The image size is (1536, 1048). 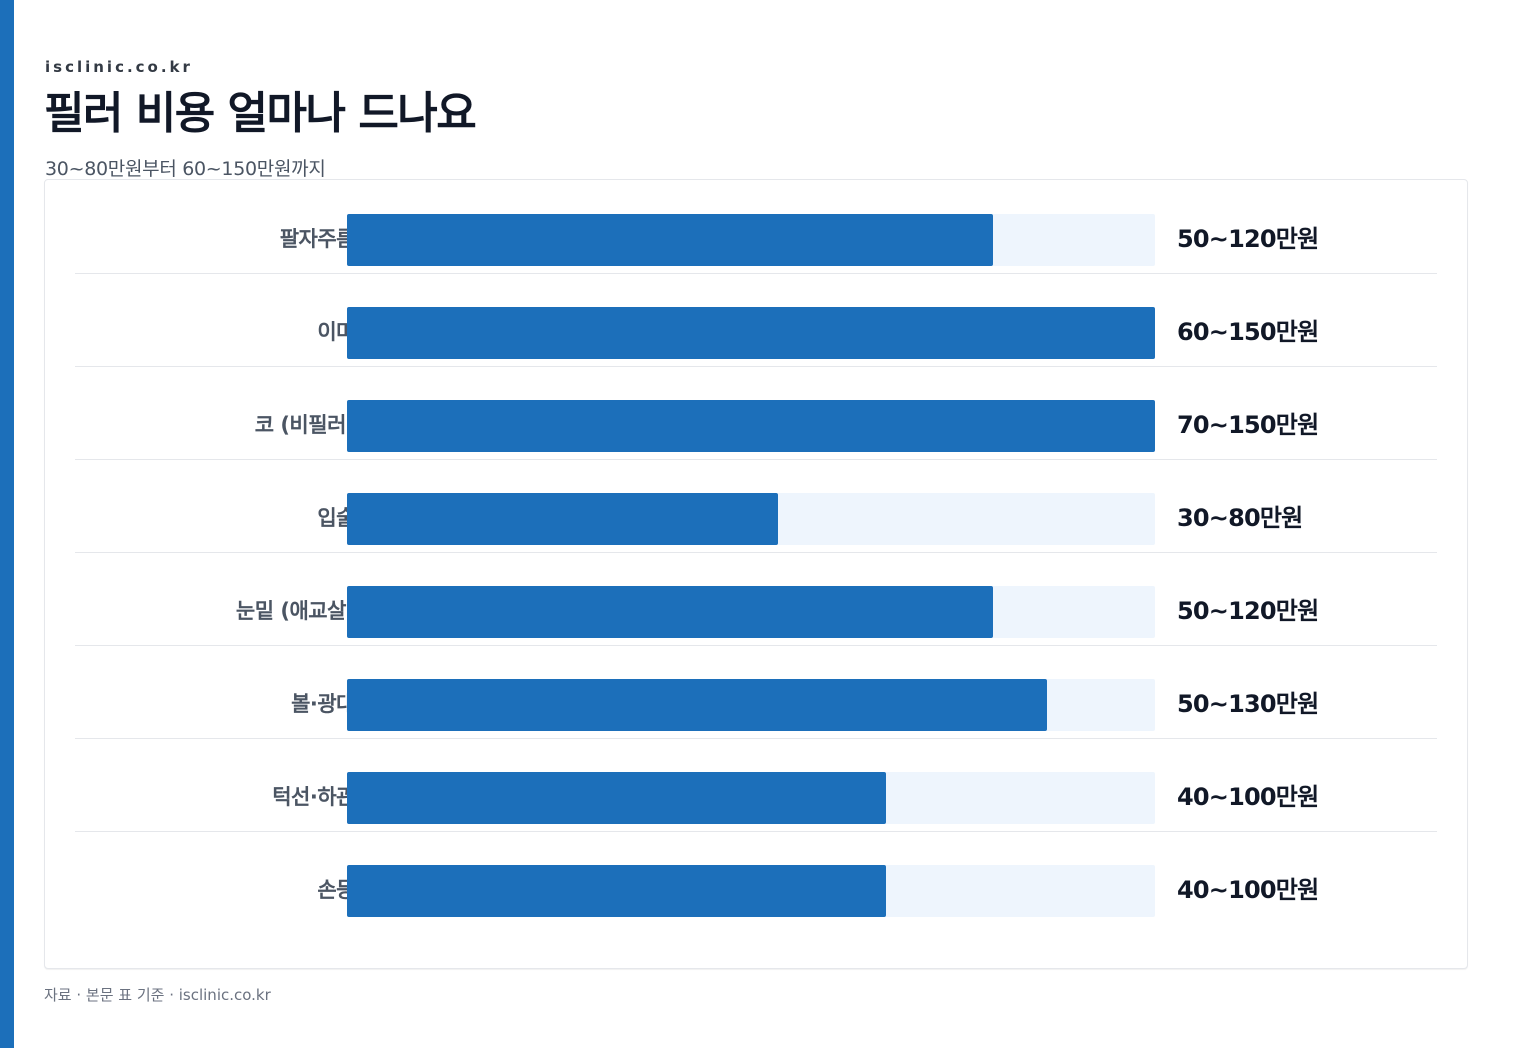 I want to click on category-label: 눈밑 (애교살), so click(x=295, y=611).